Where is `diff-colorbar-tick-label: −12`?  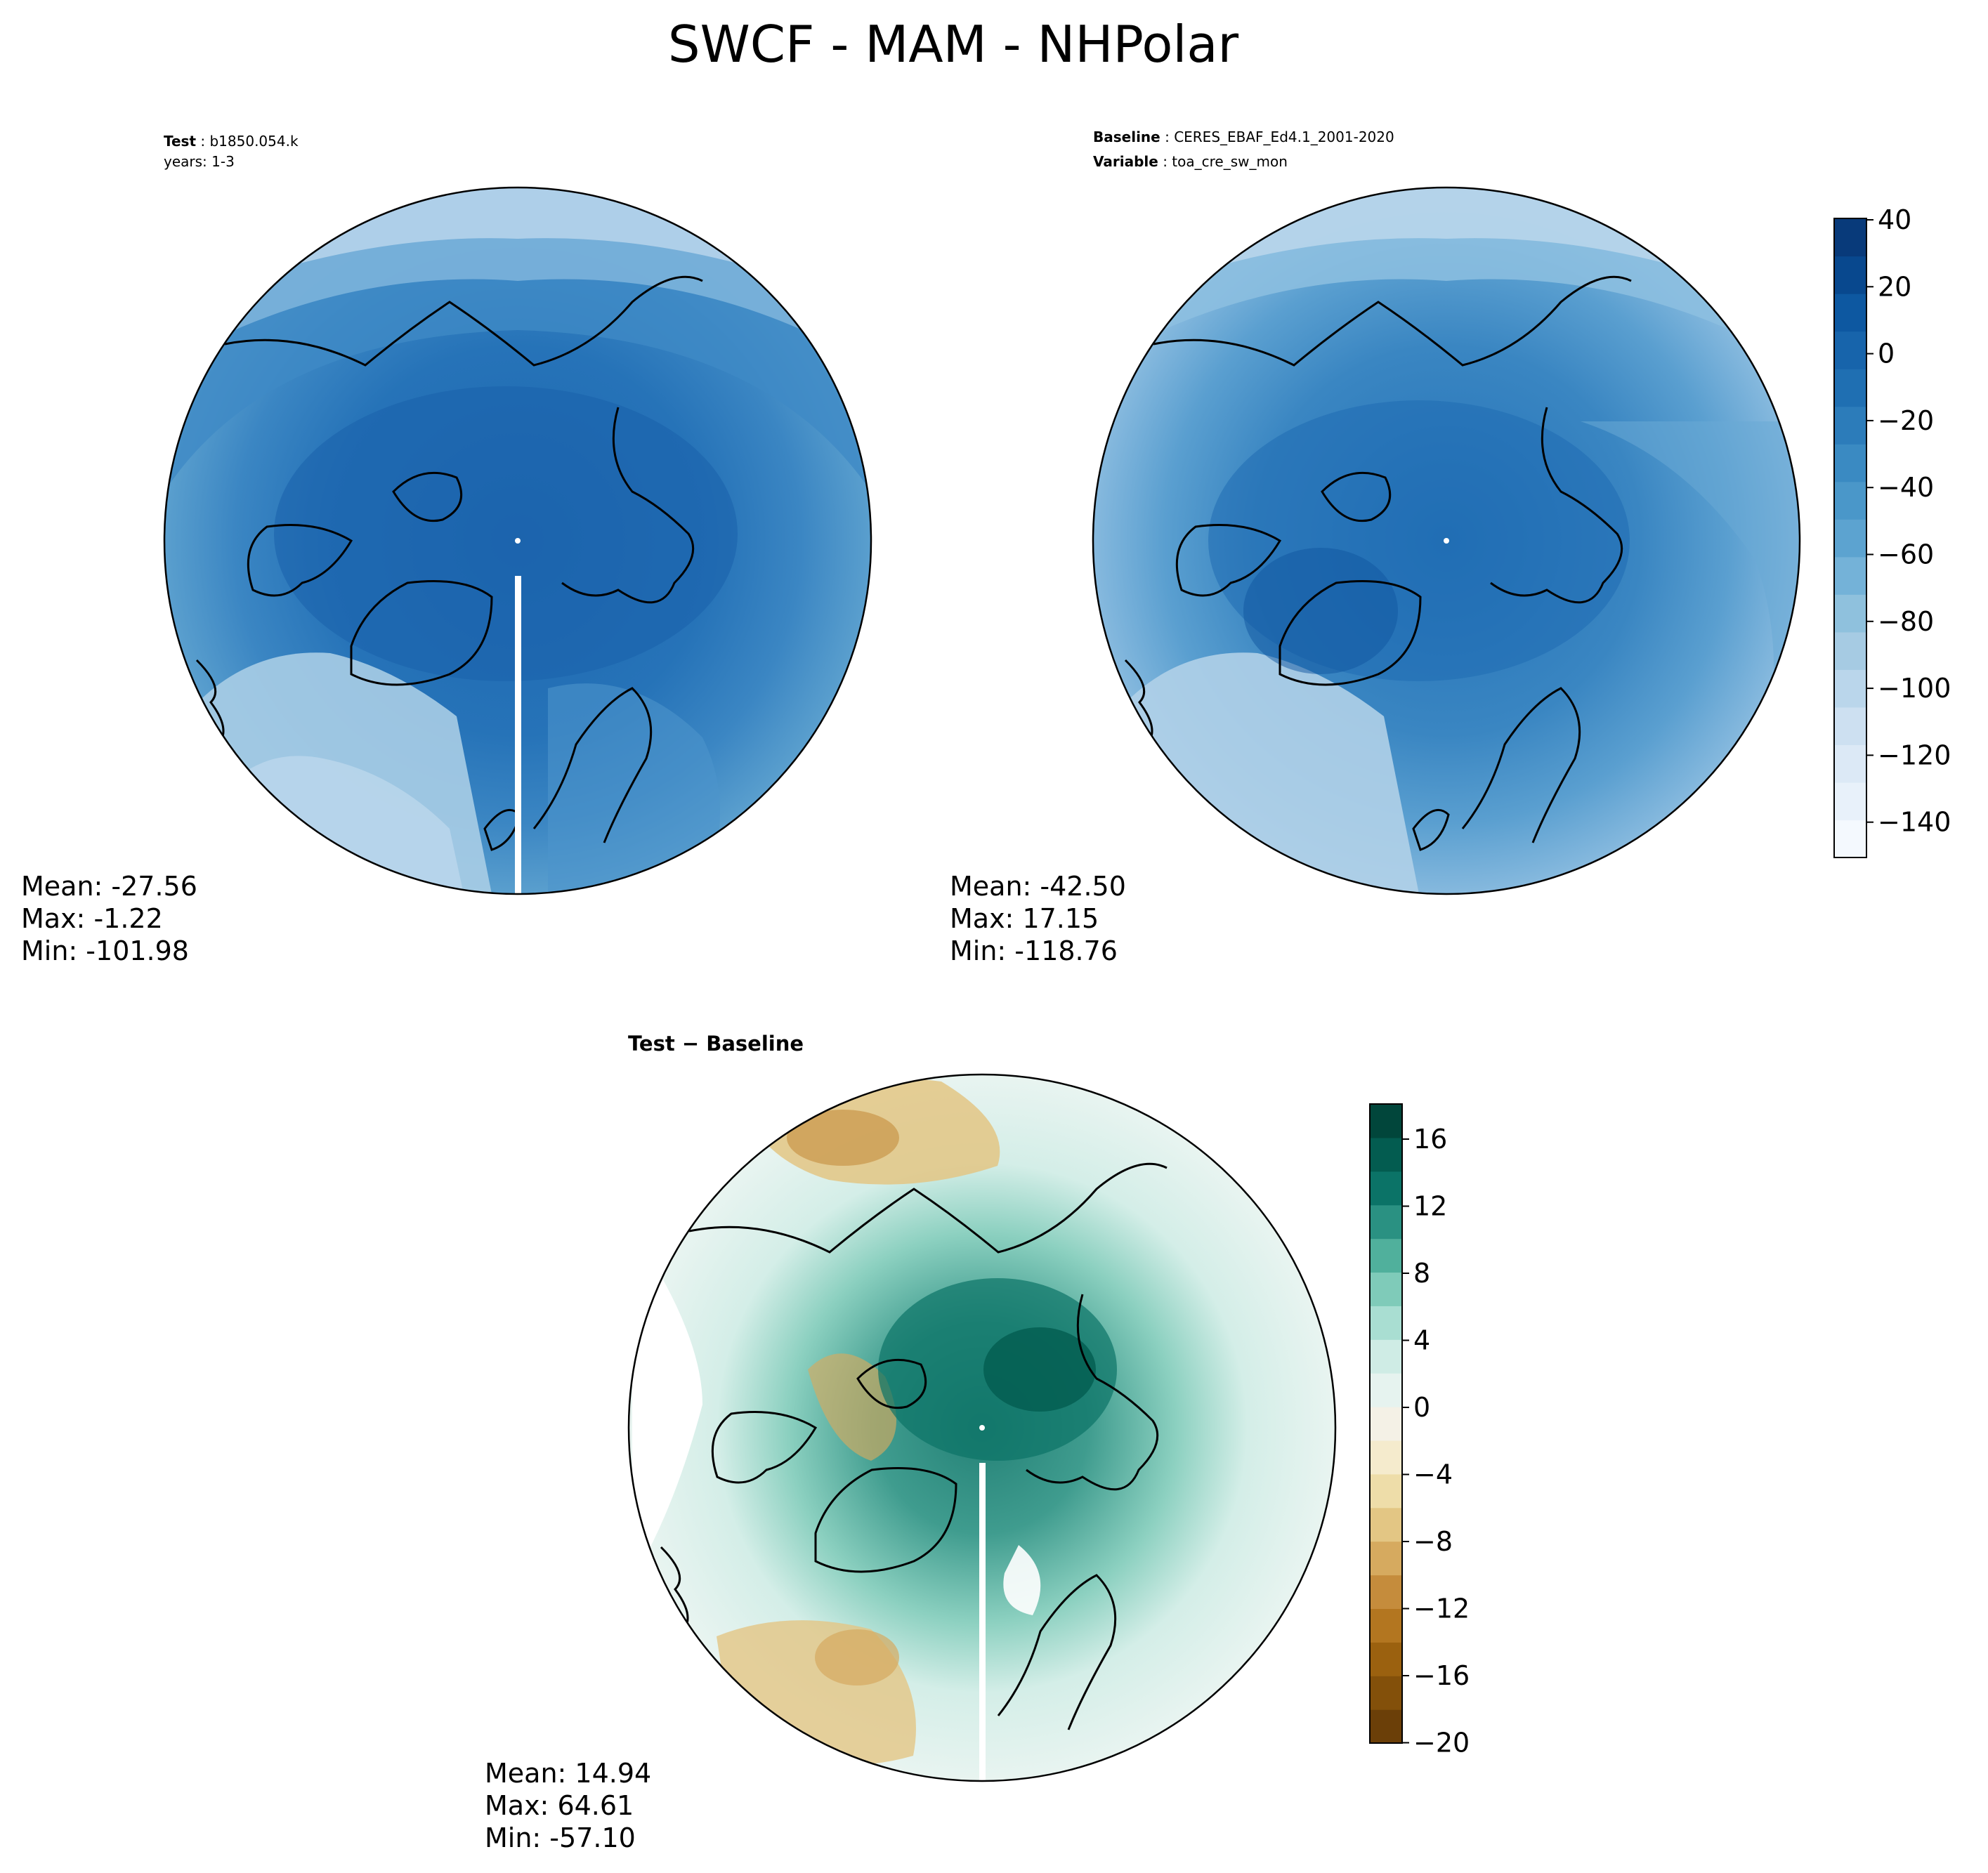 diff-colorbar-tick-label: −12 is located at coordinates (1441, 1608).